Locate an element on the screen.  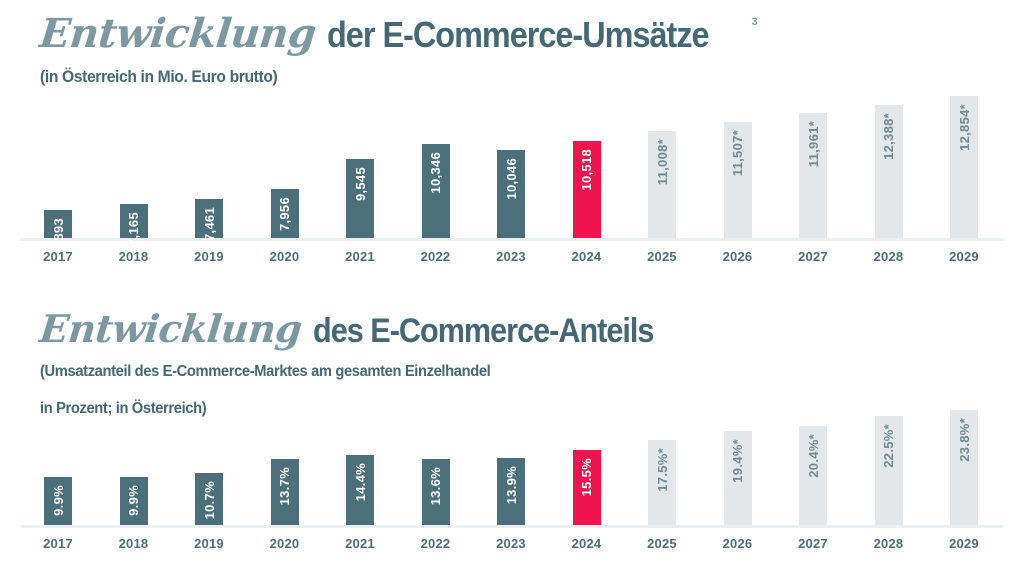
bar-2028: 22.5%* is located at coordinates (888, 470).